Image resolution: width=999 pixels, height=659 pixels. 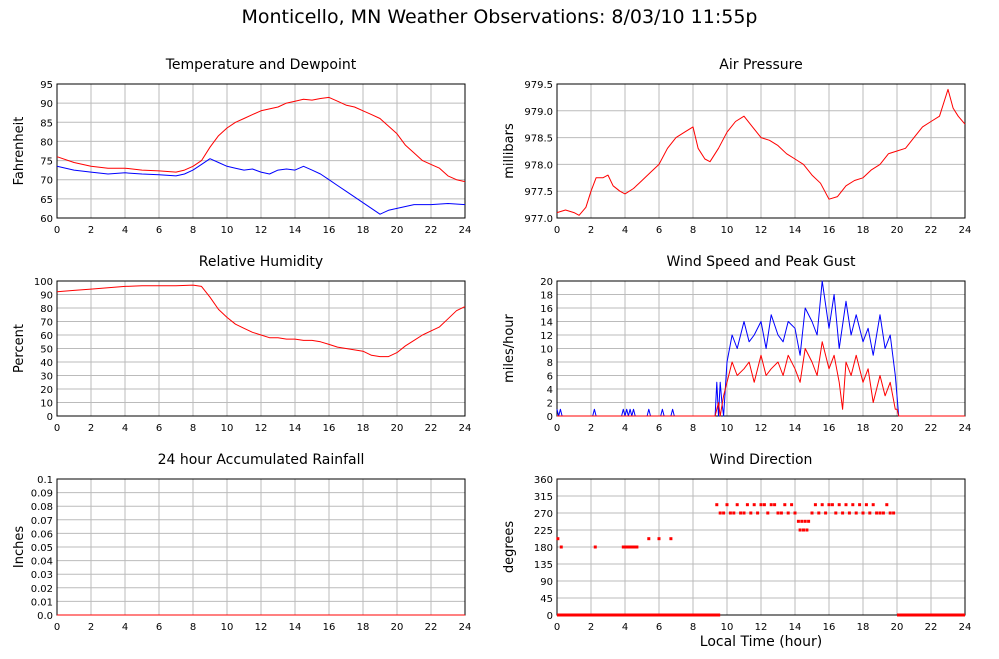 I want to click on wind-direction-y-tick-label: 45, so click(x=546, y=599).